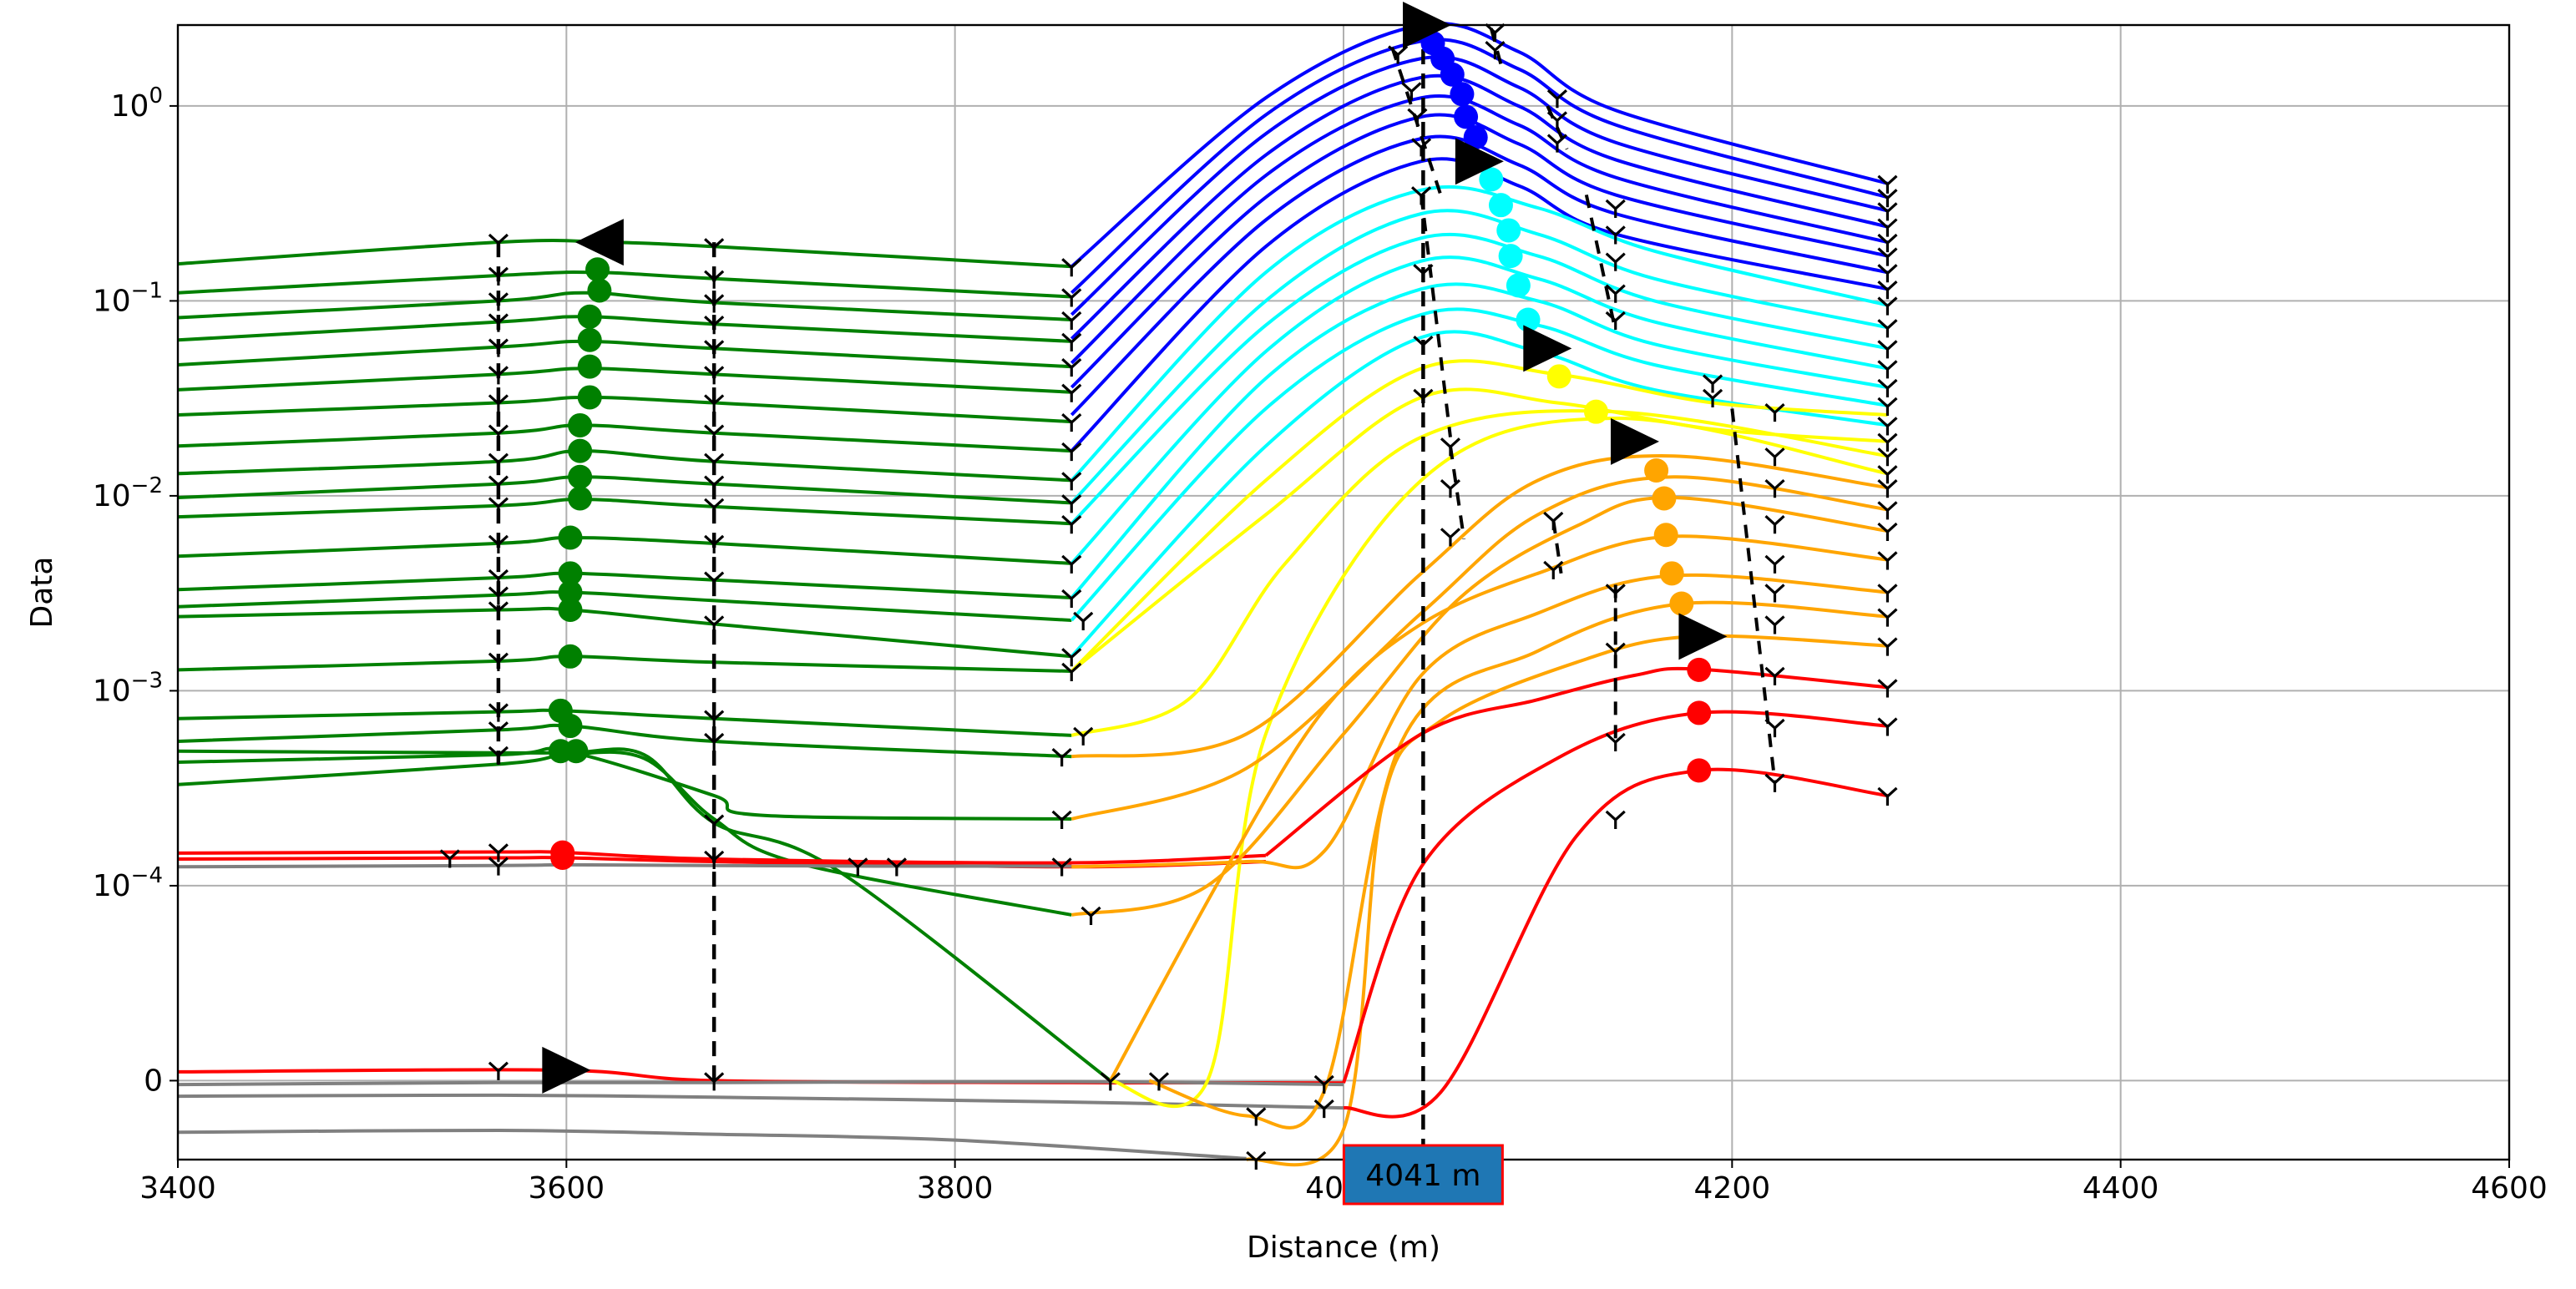  I want to click on cursor-readout: 4041 m, so click(1423, 1175).